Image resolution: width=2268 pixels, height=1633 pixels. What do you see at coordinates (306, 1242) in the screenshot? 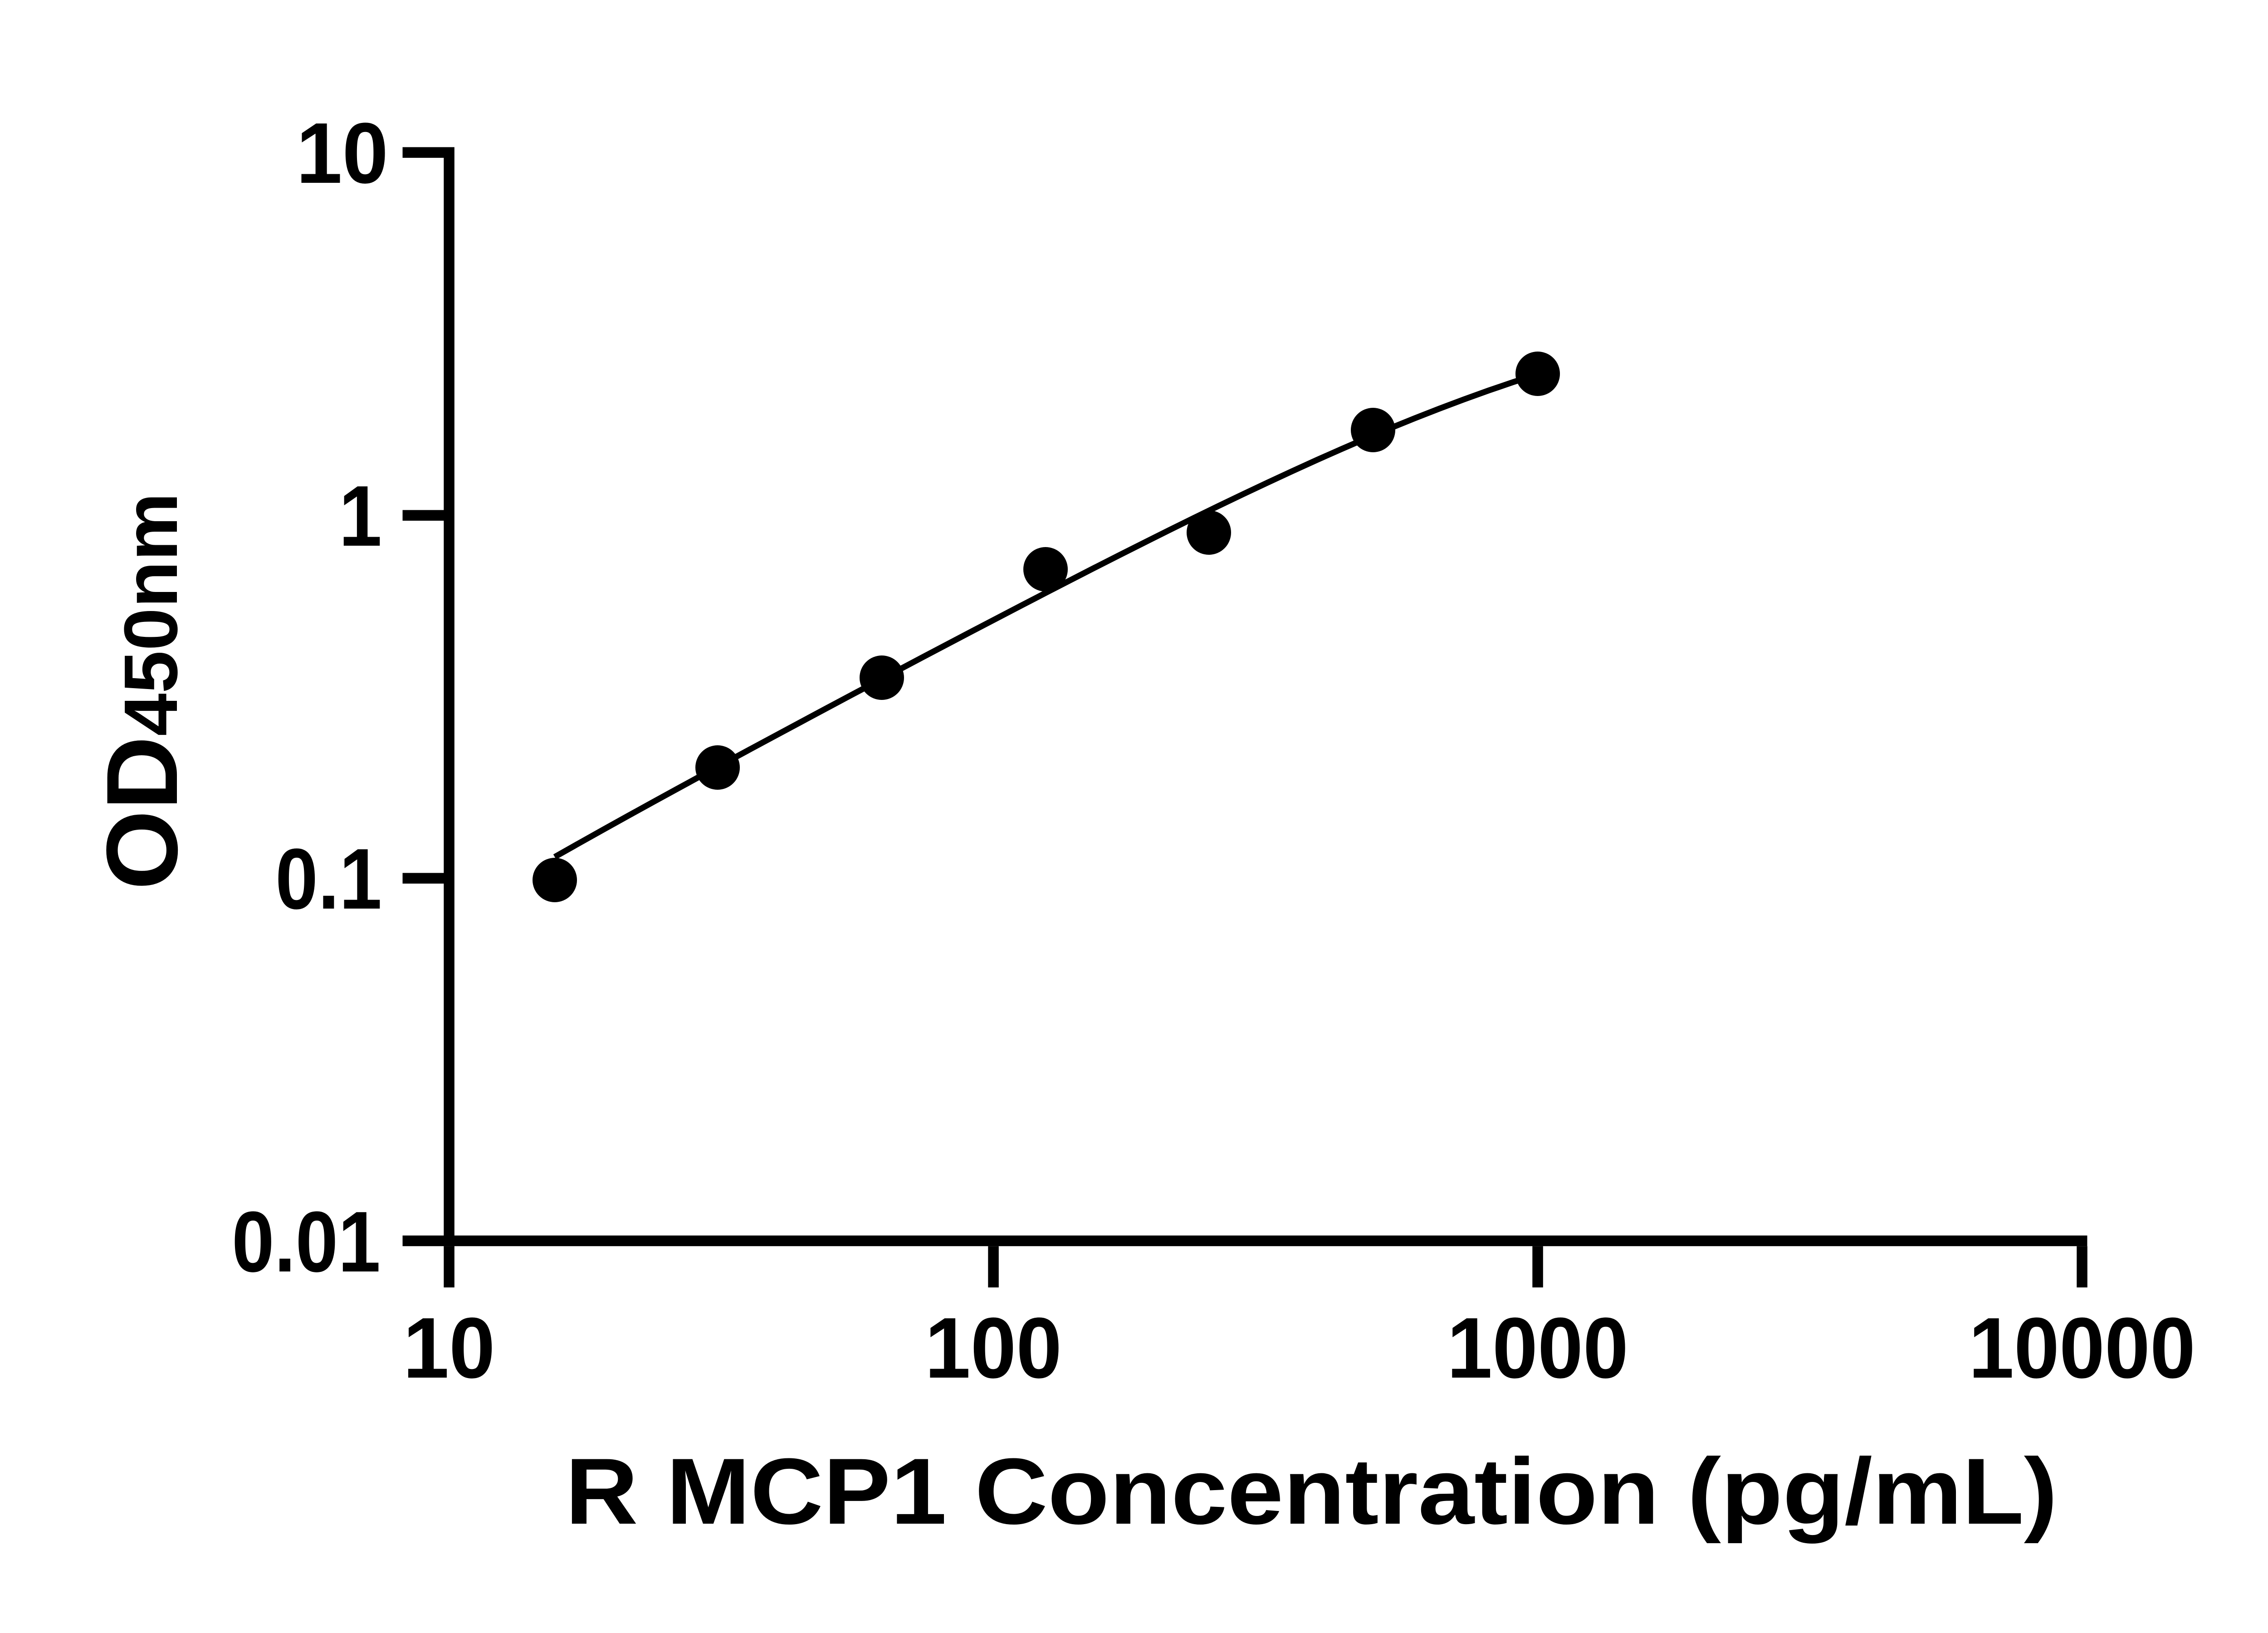
I see `svg-text: 0.01` at bounding box center [306, 1242].